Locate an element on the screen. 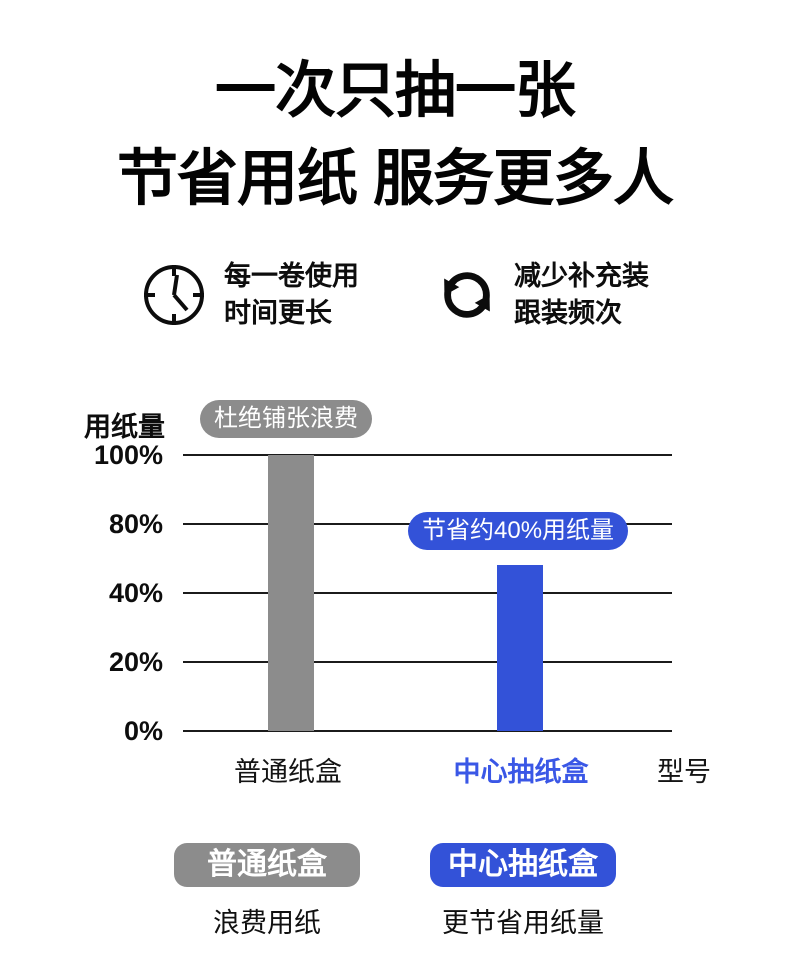  feature-row: 每一卷使用 时间更长 减少补充装 跟装频次 is located at coordinates (395, 295).